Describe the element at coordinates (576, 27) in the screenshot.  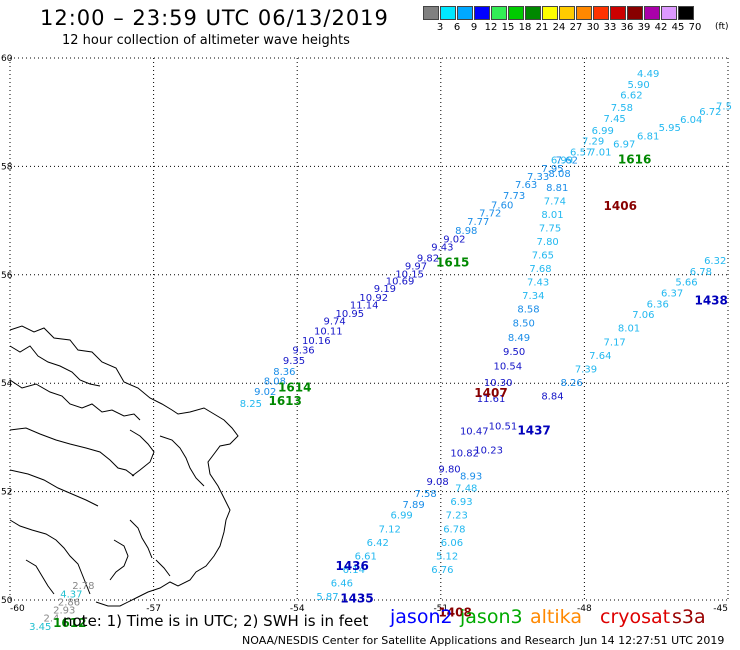
I see `legend-label: 27` at that location.